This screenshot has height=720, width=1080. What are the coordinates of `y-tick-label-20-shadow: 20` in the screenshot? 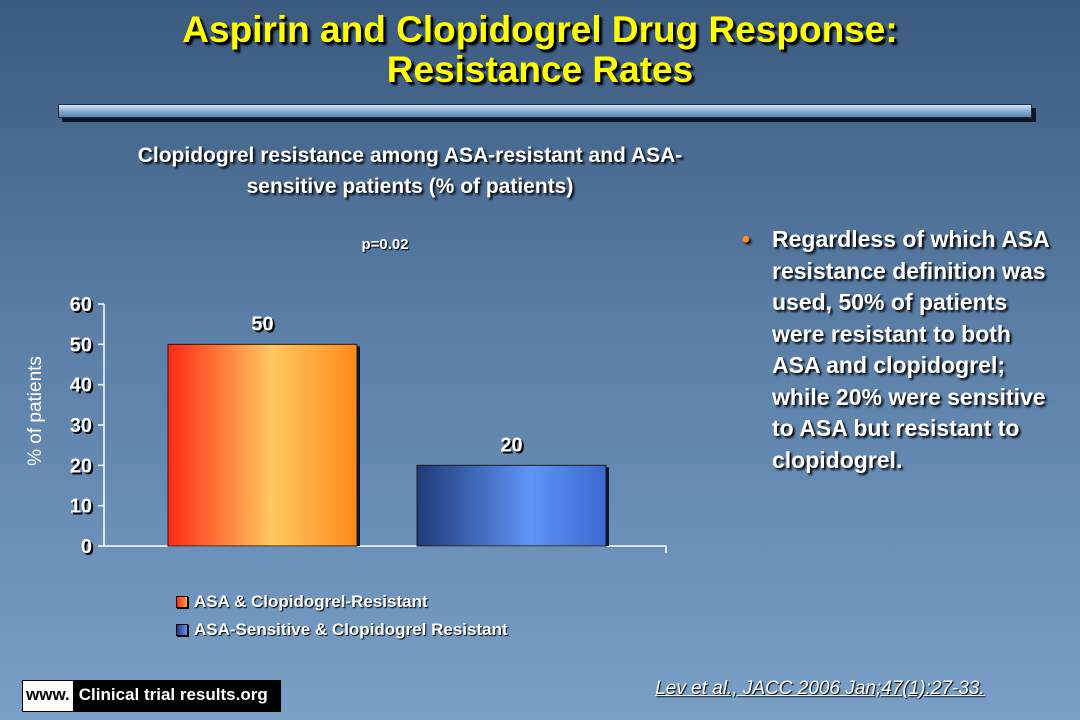 It's located at (83, 468).